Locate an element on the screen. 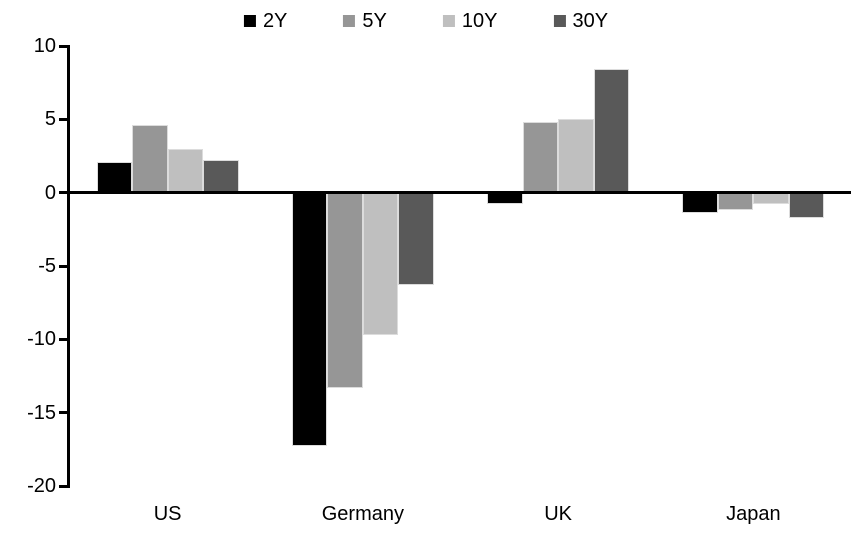 This screenshot has height=539, width=852. bar-uk-10y is located at coordinates (576, 156).